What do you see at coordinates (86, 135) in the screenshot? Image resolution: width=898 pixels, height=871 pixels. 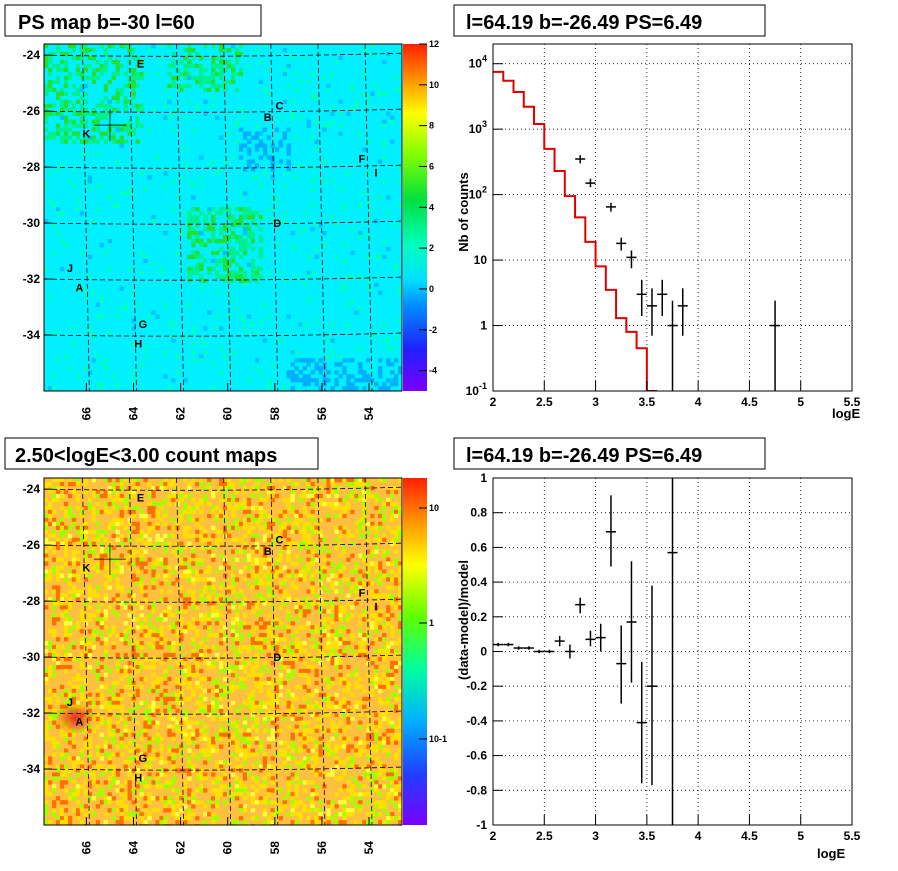 I see `source-label: K` at bounding box center [86, 135].